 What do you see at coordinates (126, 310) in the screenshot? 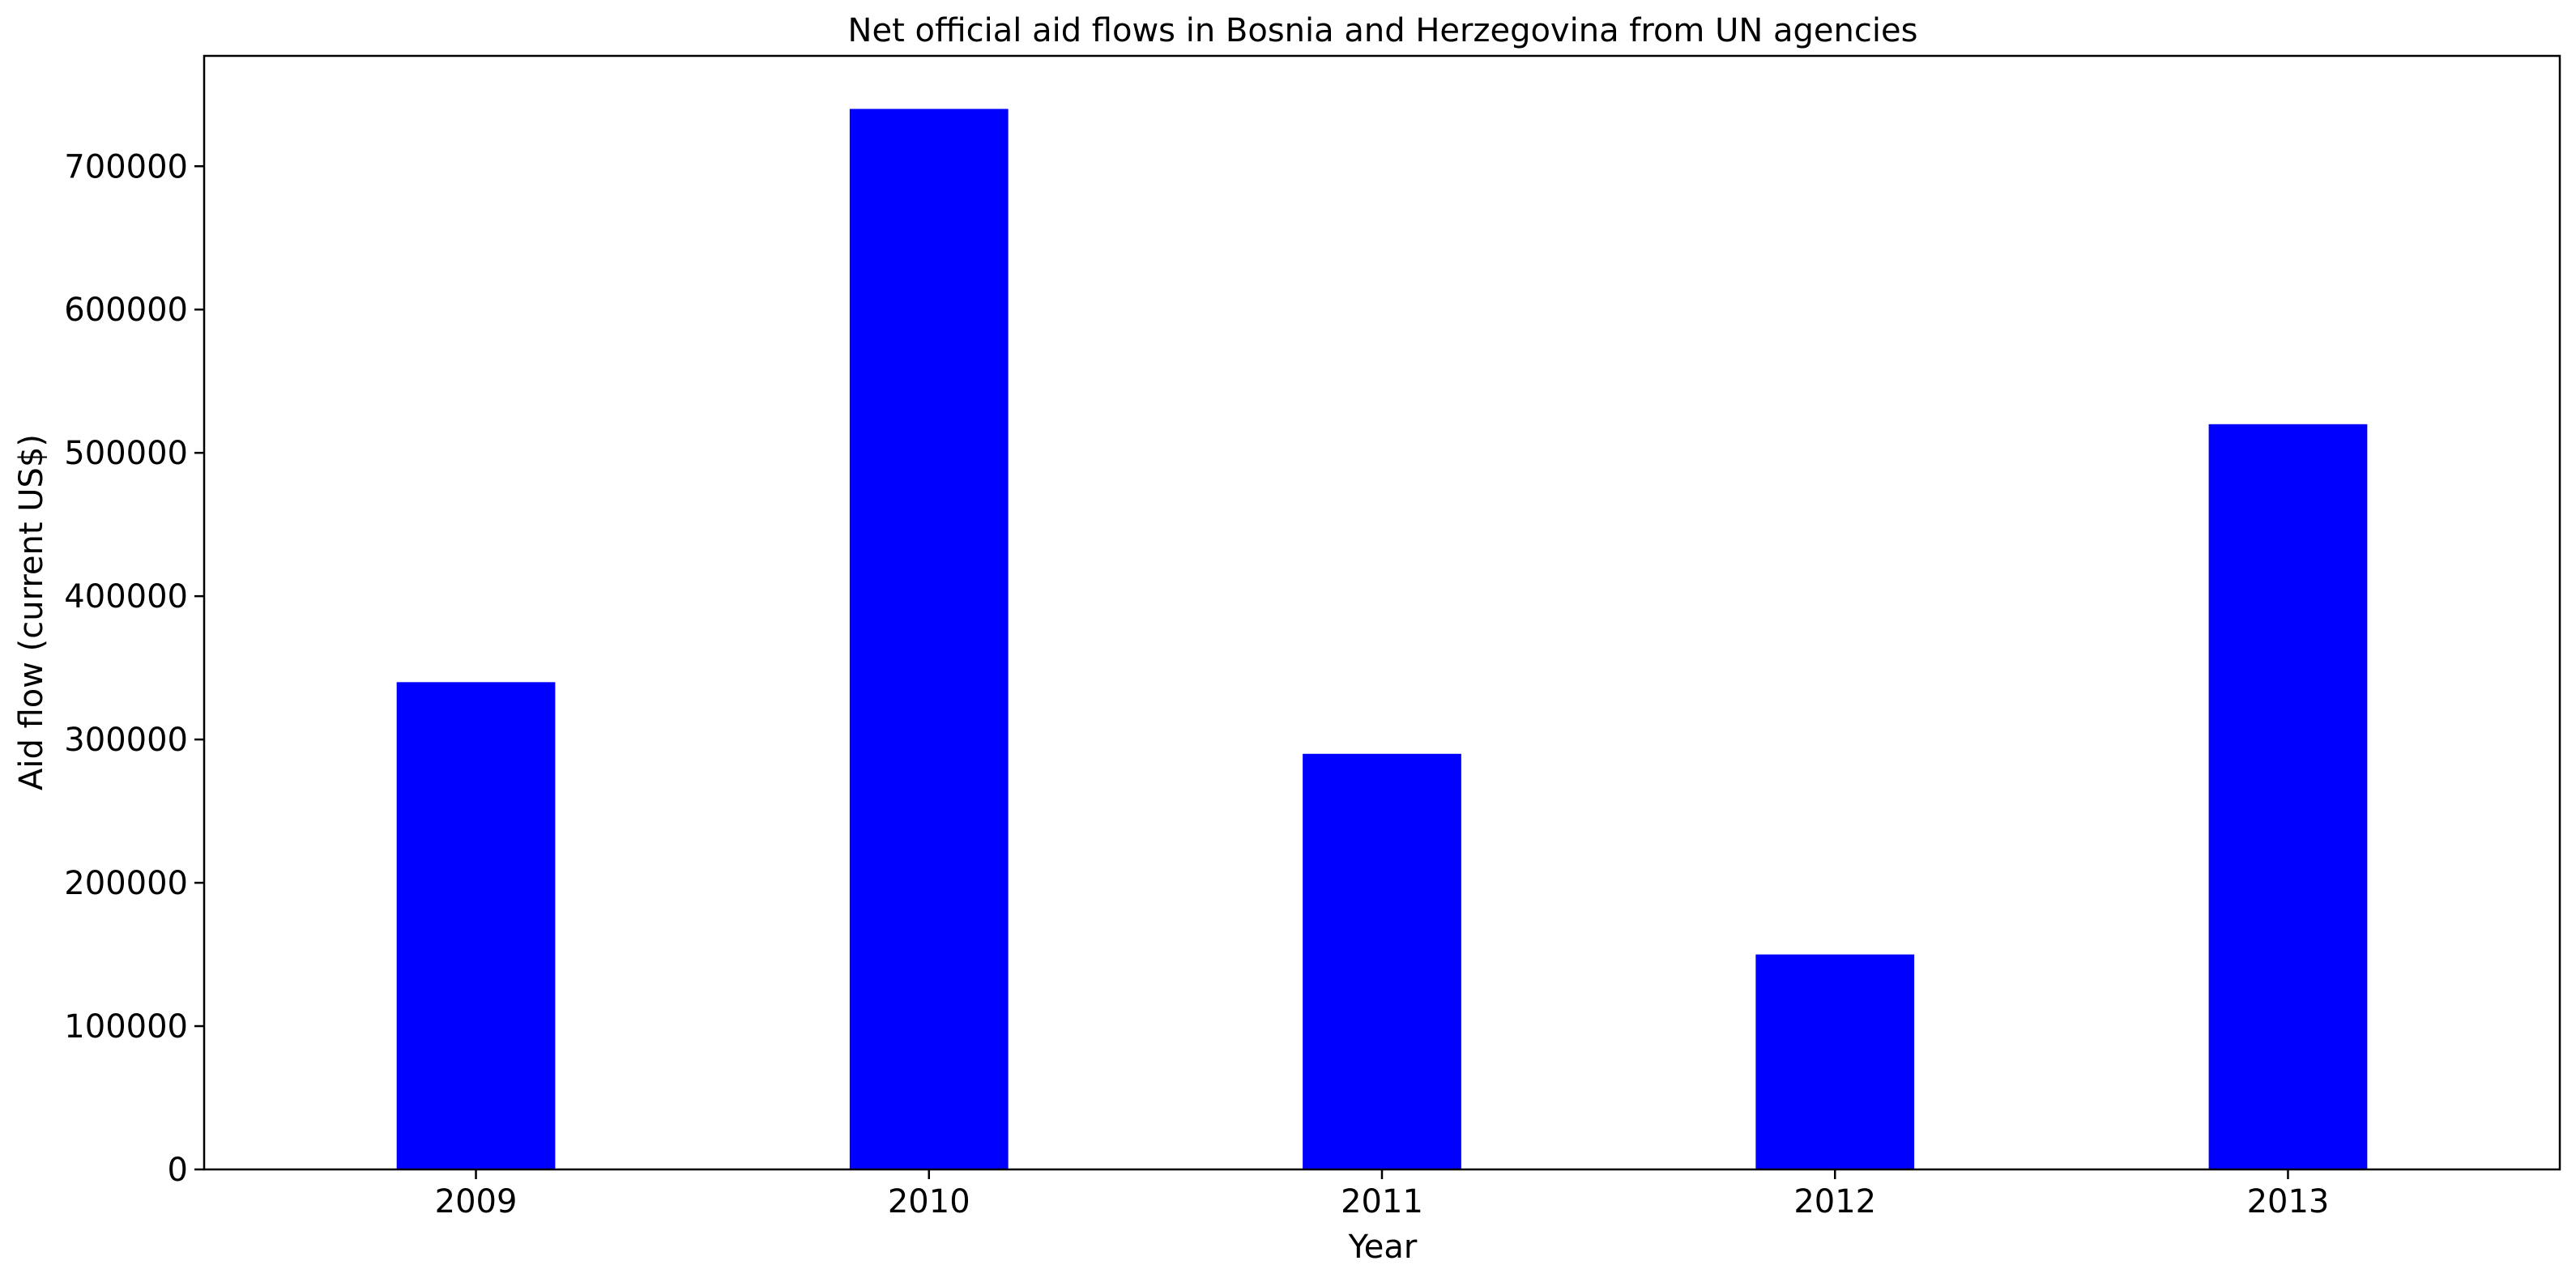
I see `y-tick-label: 600000` at bounding box center [126, 310].